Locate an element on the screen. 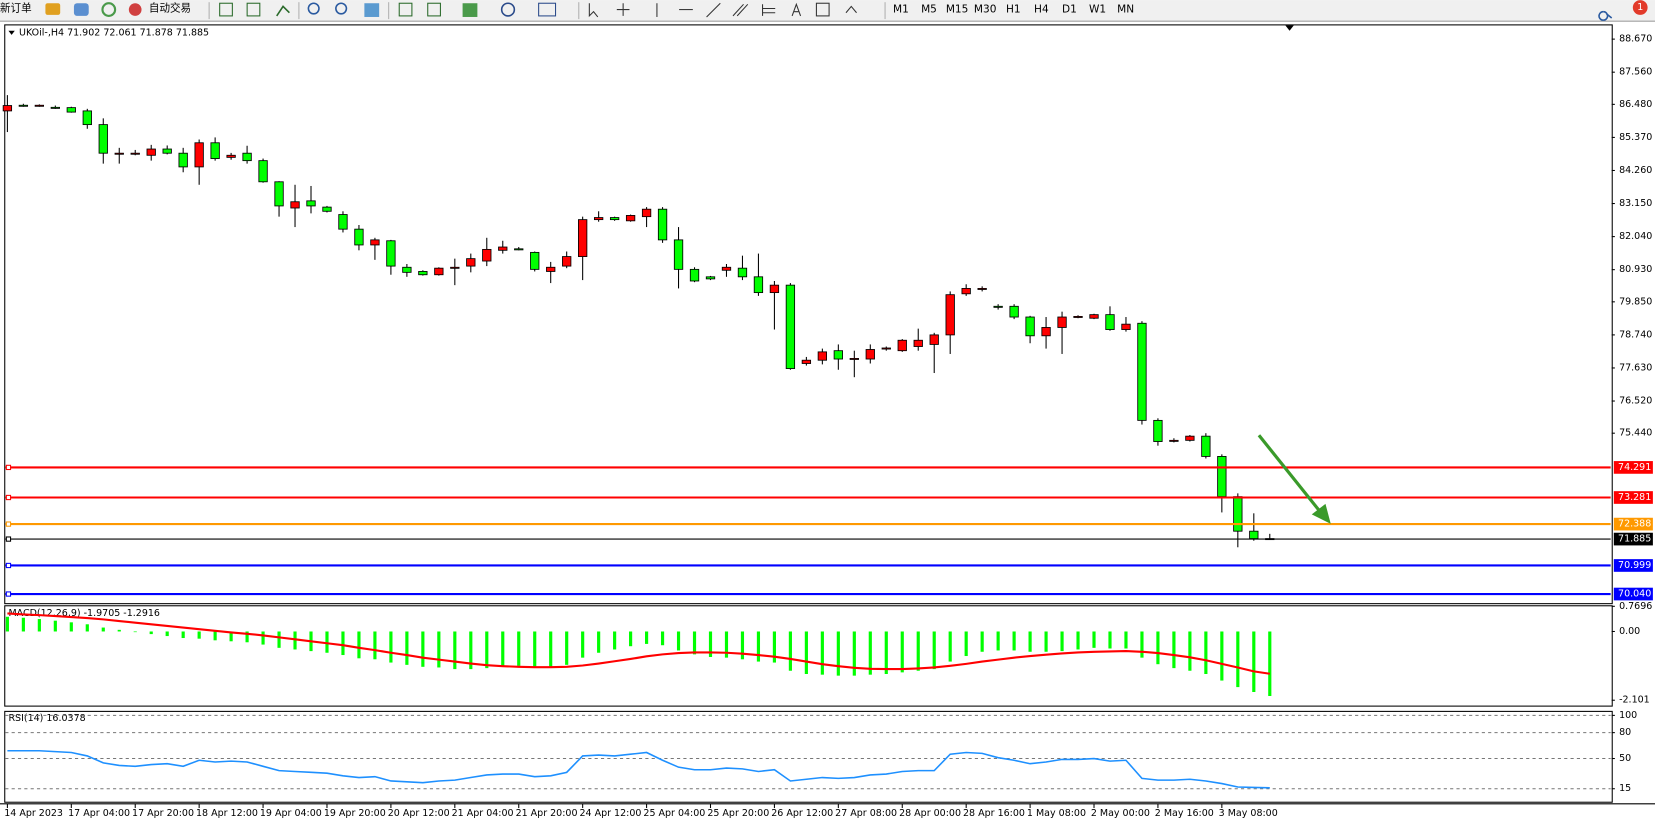 The image size is (1655, 825). timeframe-button: M1 is located at coordinates (901, 10).